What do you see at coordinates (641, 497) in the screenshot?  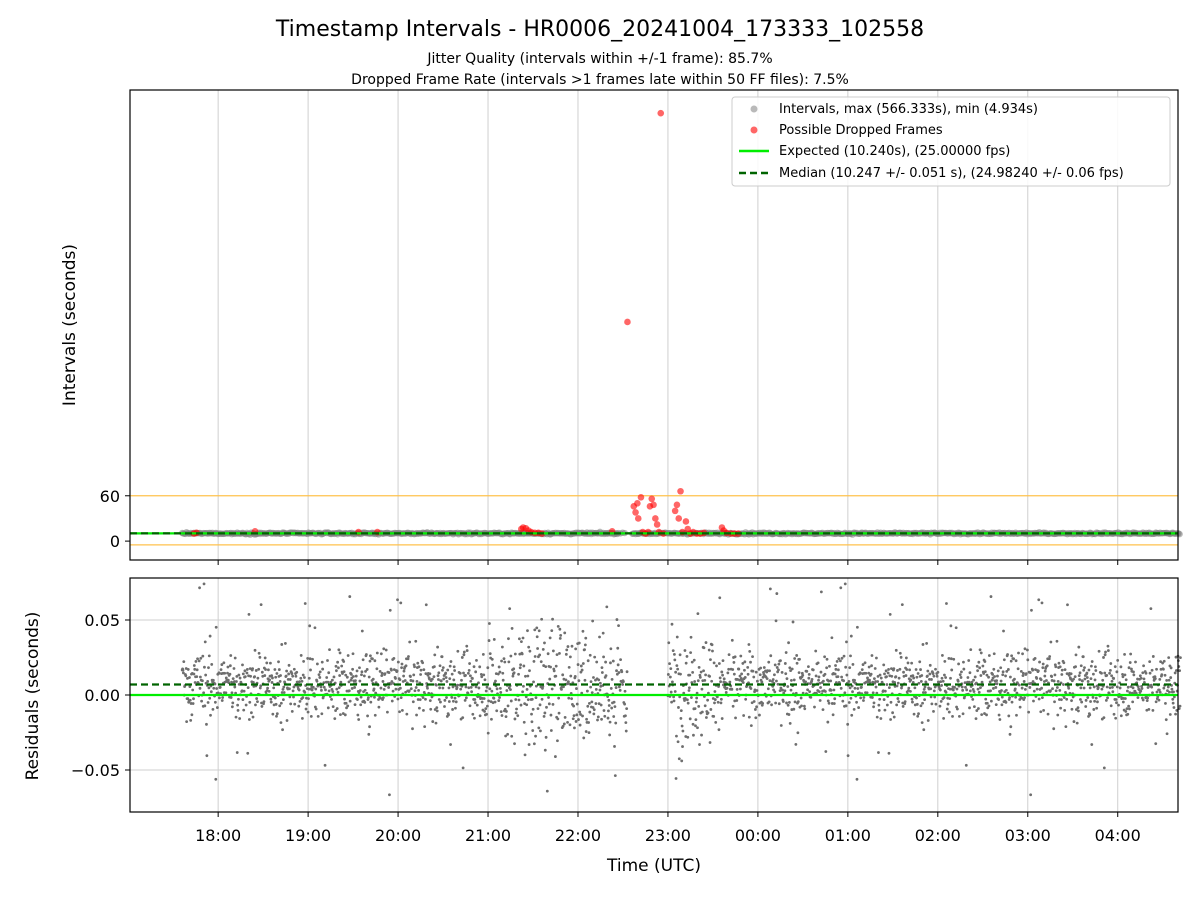 I see `dropped-frame-point` at bounding box center [641, 497].